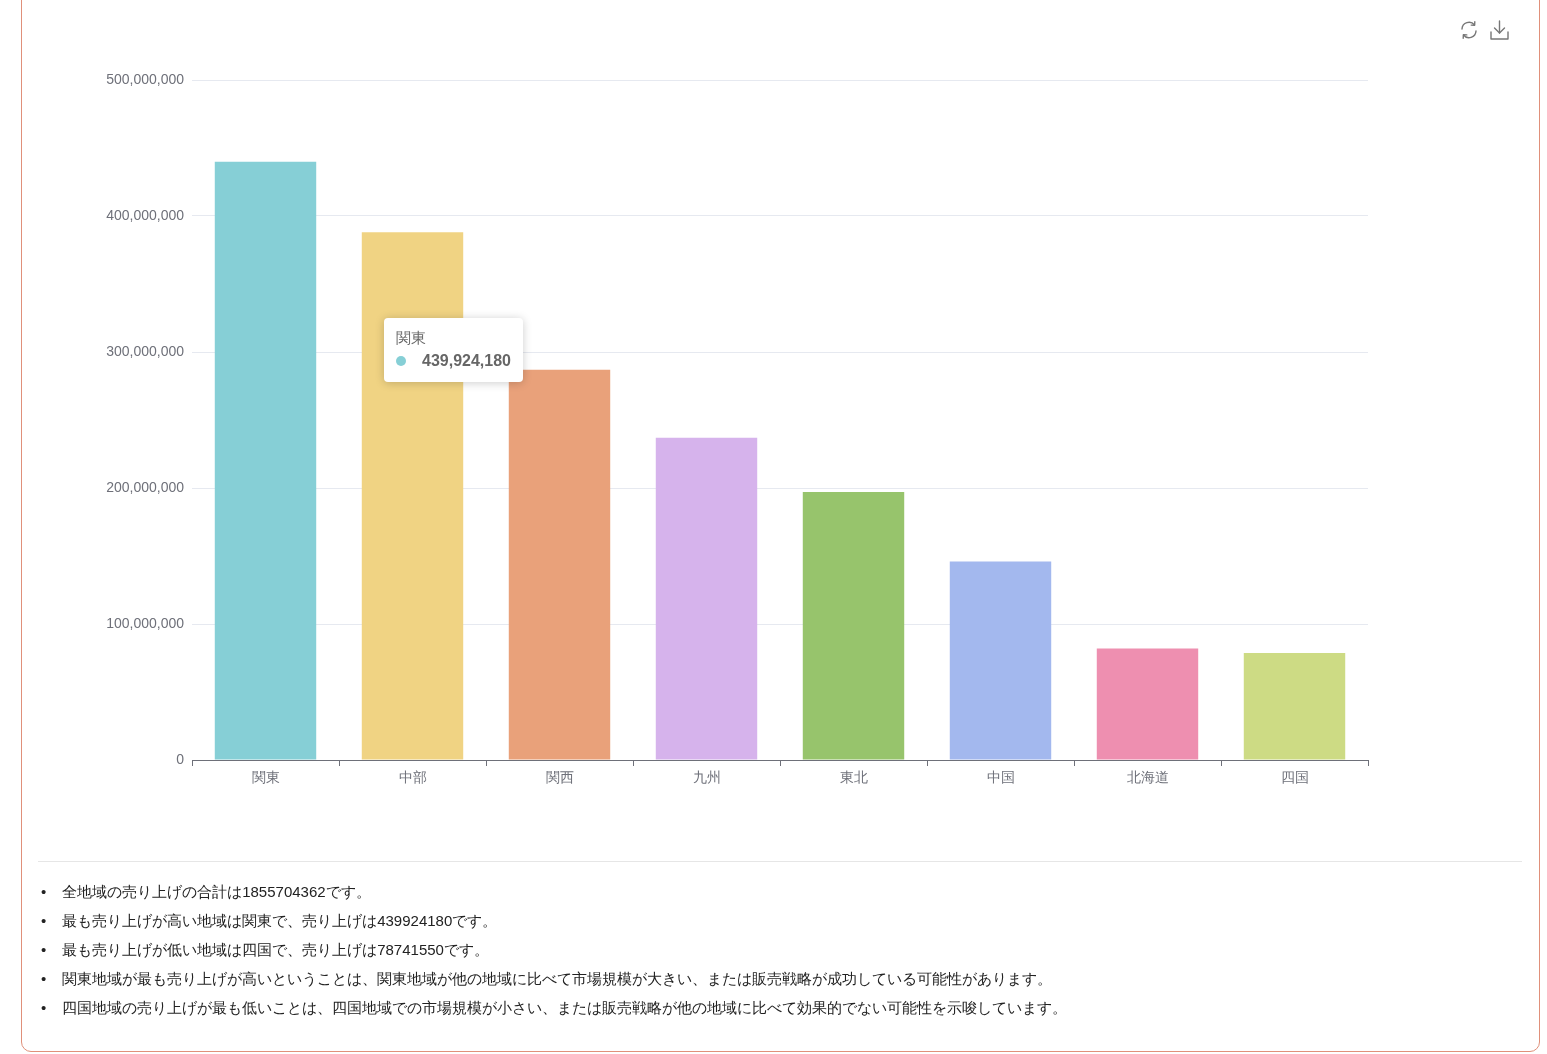 This screenshot has width=1547, height=1054. I want to click on annotation: 439,924,180, so click(466, 361).